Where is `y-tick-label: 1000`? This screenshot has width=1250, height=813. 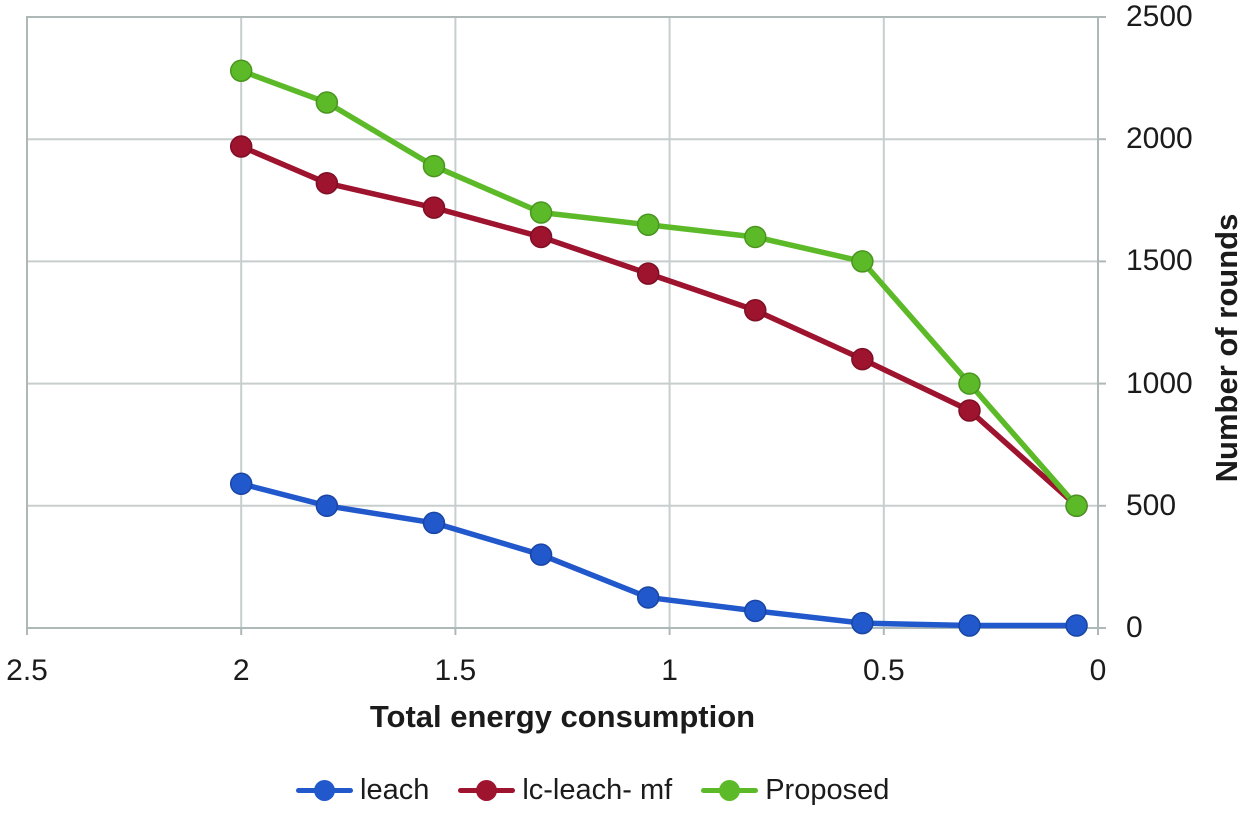
y-tick-label: 1000 is located at coordinates (1159, 383).